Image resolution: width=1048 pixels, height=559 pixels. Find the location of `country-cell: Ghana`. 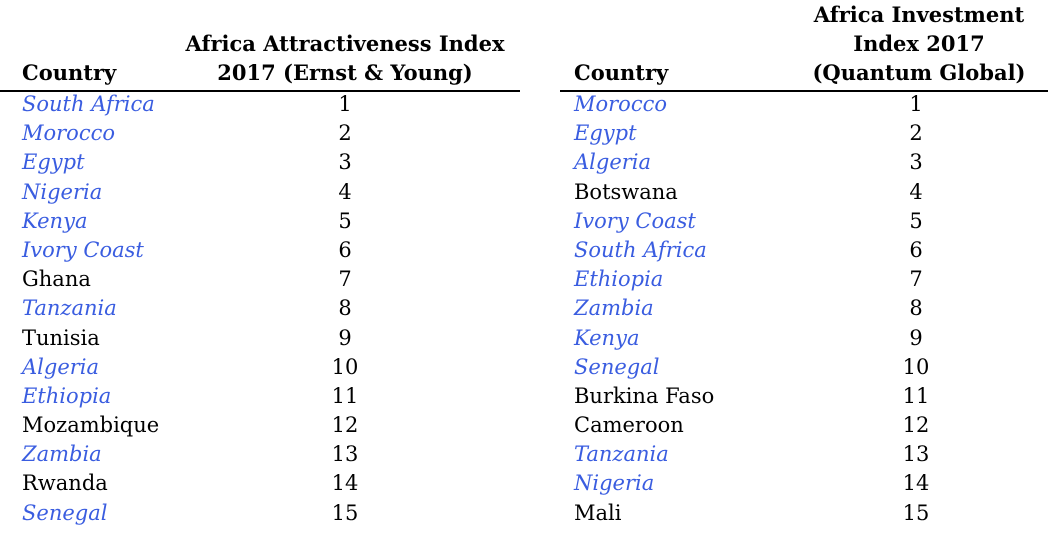

country-cell: Ghana is located at coordinates (56, 279).